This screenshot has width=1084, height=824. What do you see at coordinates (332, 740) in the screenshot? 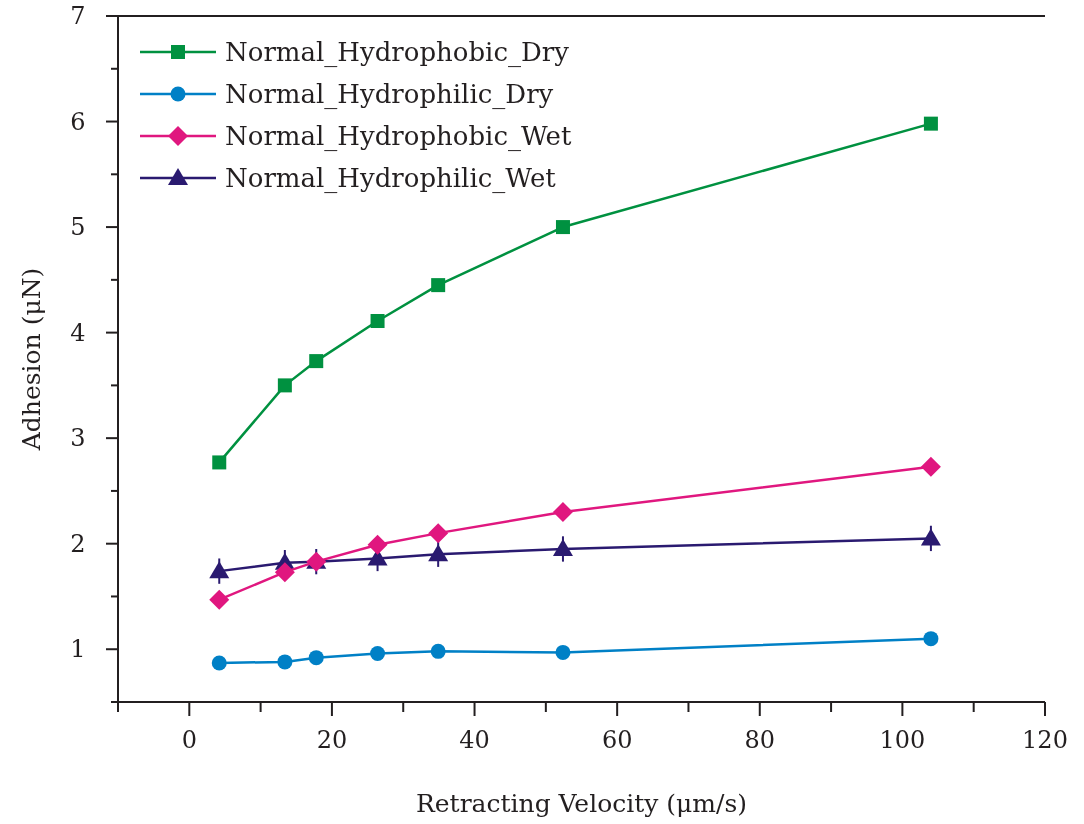
I see `x-tick-label: 20` at bounding box center [332, 740].